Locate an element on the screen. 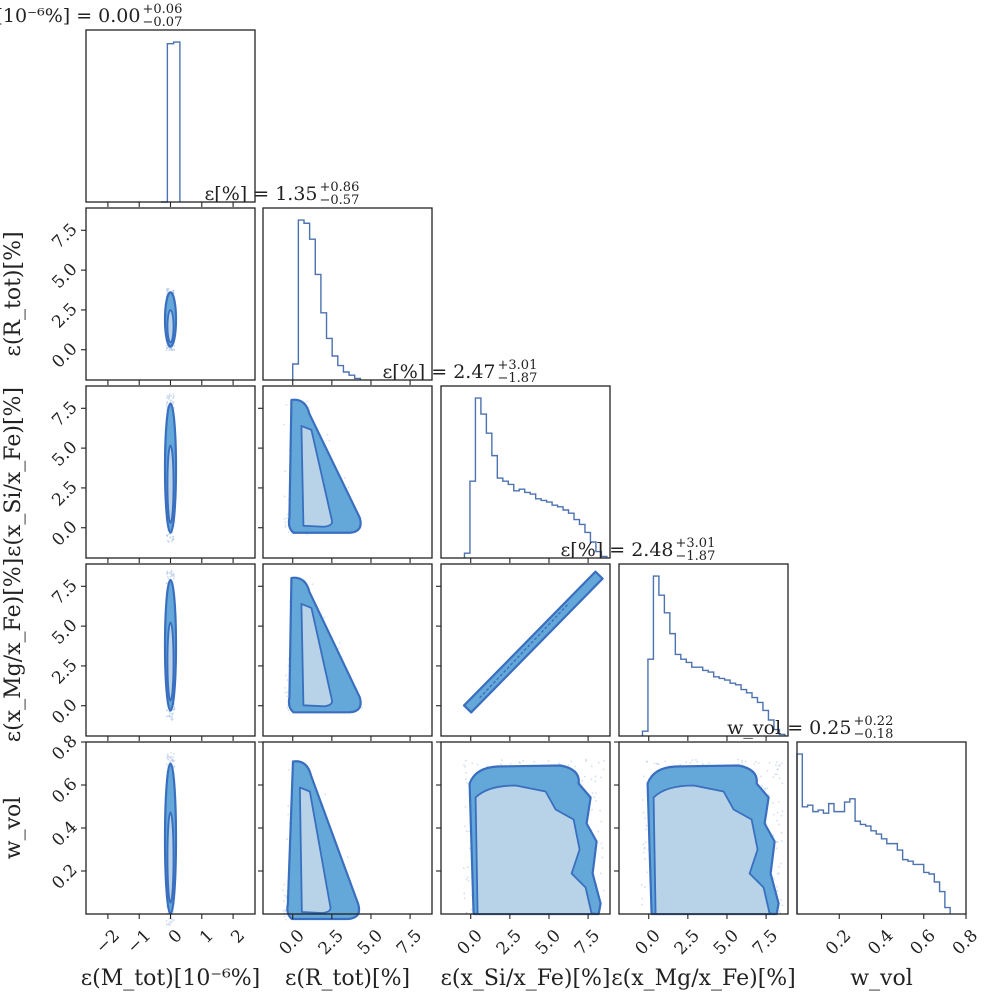 Image resolution: width=1000 pixels, height=1000 pixels. xtick-label-w_vol: 0.8 is located at coordinates (965, 942).